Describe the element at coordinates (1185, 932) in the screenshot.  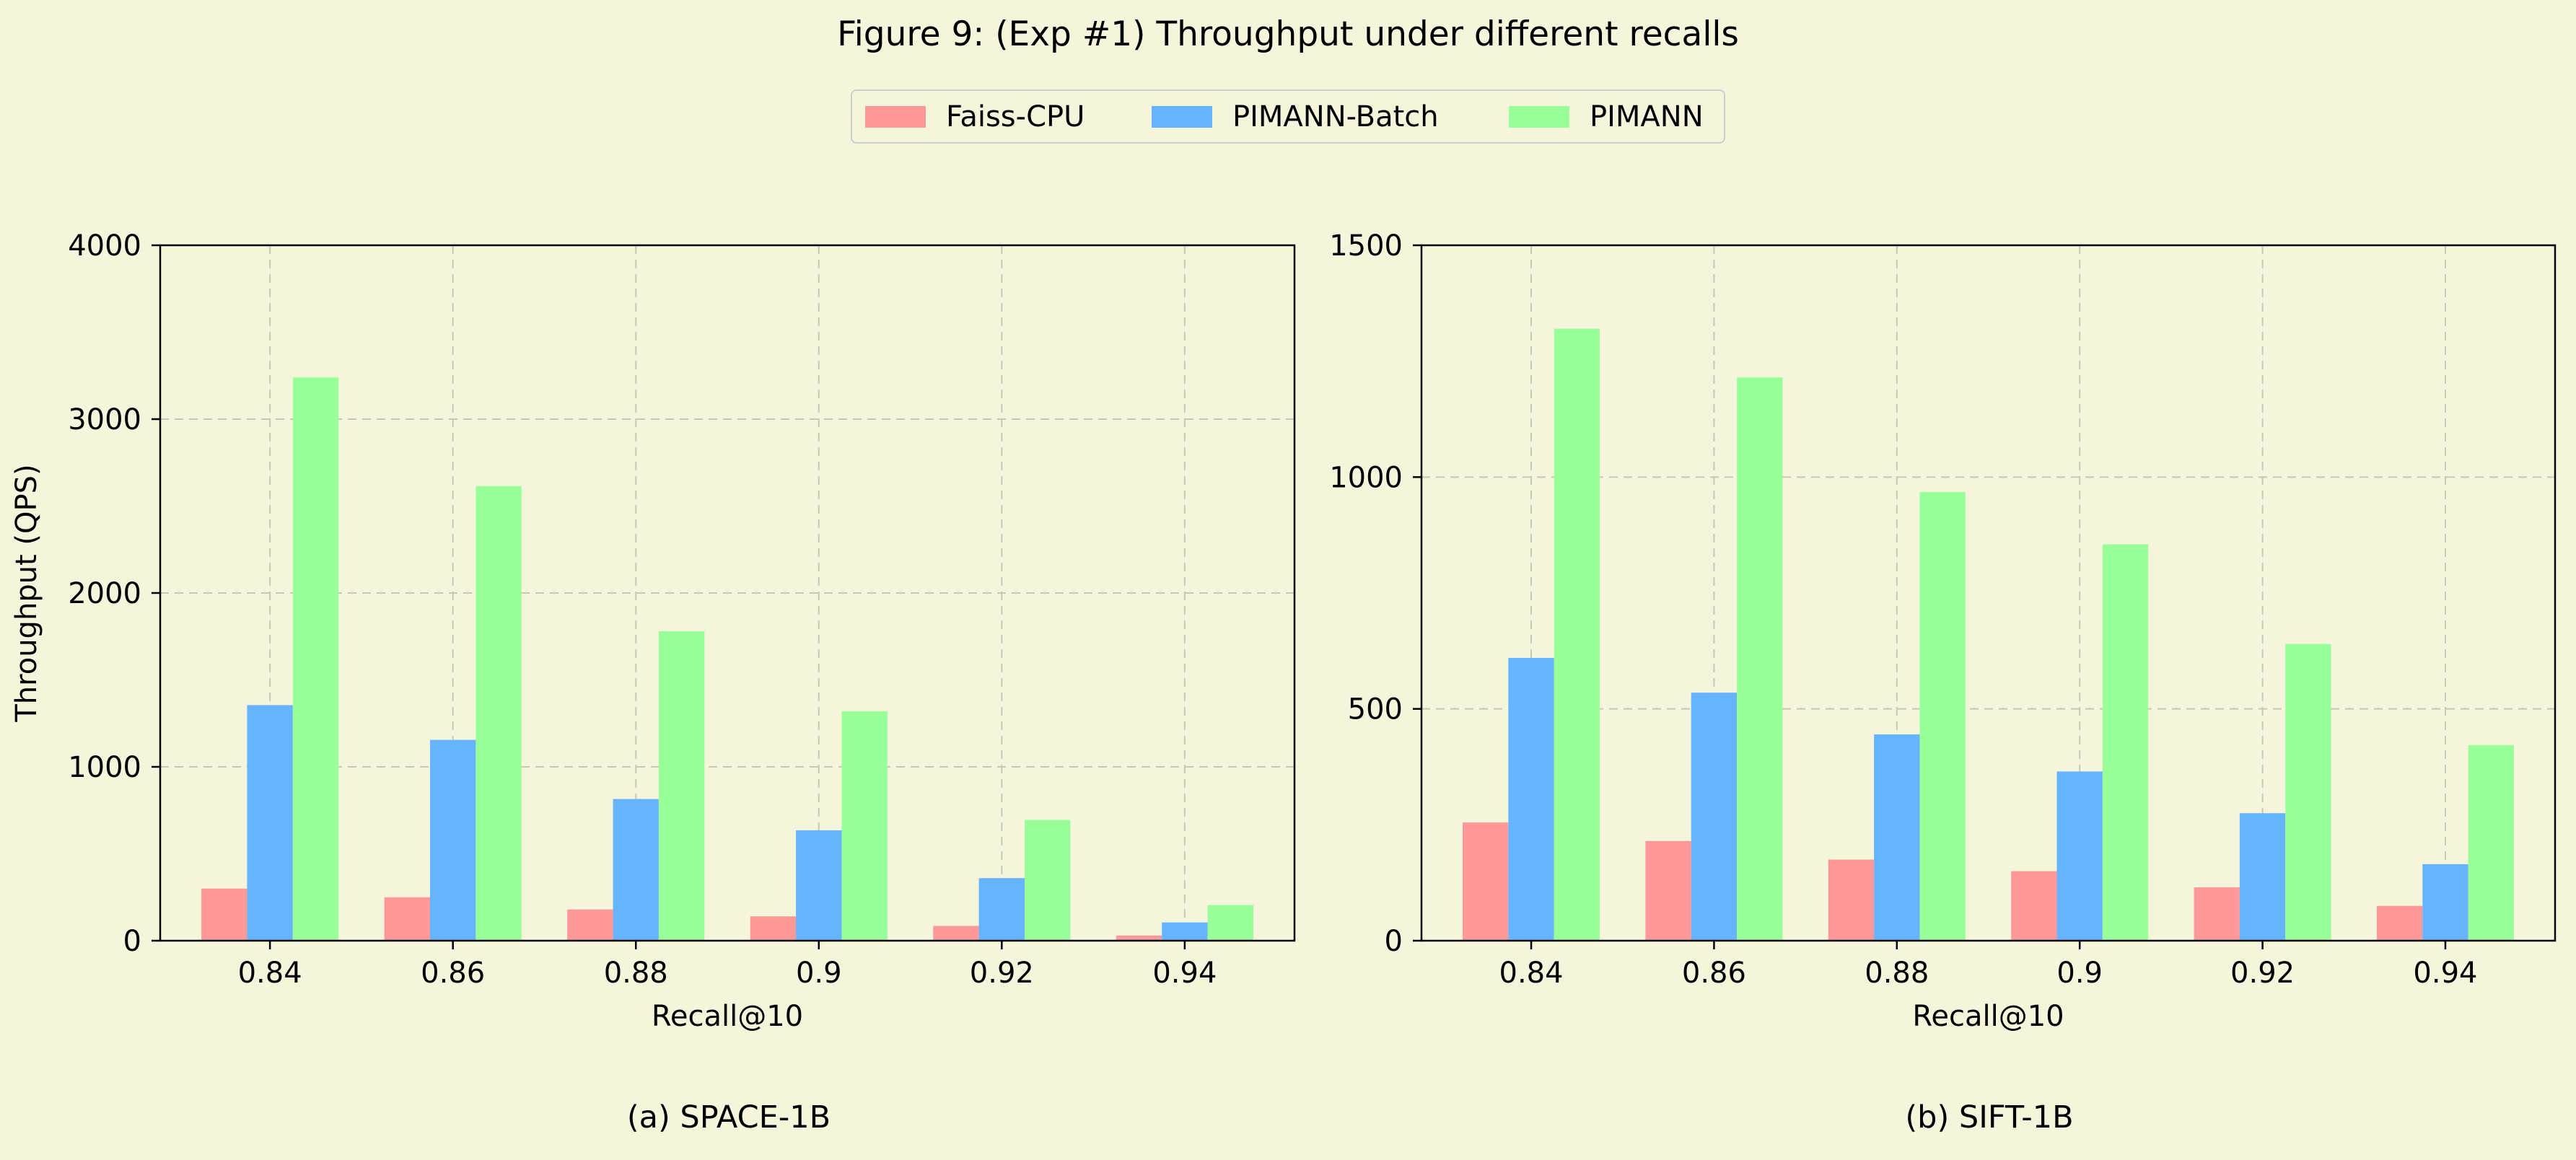
I see `bar-a-pimann-batch-0.94` at that location.